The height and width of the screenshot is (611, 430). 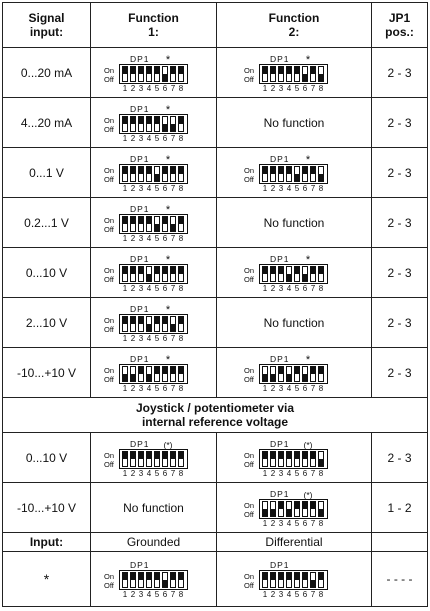 I want to click on signal-input-value: 0...1 V, so click(x=46, y=172).